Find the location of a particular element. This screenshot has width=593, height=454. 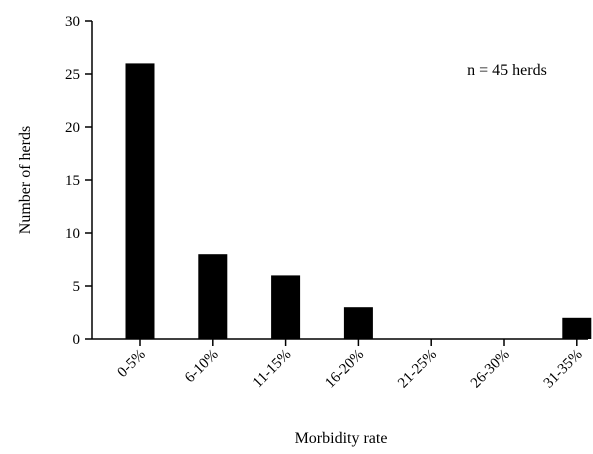

x-ticks: 0-5% 6-10% 11-15% 16-20% 21-25% 26-30% 31-35% is located at coordinates (350, 365).